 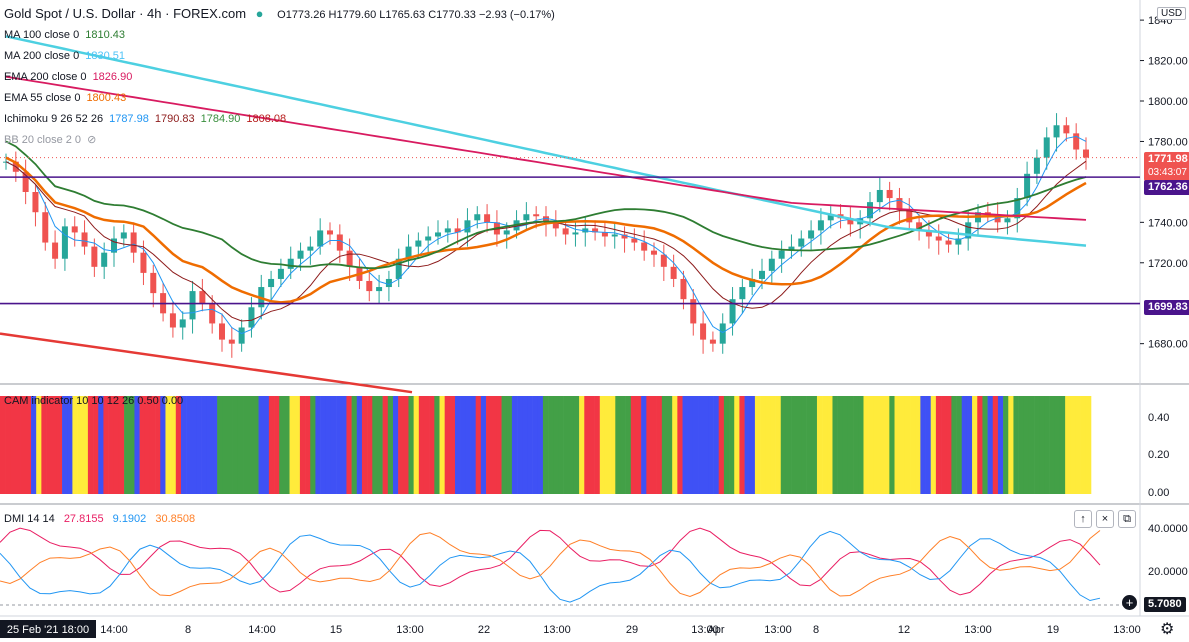 What do you see at coordinates (1129, 602) in the screenshot?
I see `add-indicator-icon: +` at bounding box center [1129, 602].